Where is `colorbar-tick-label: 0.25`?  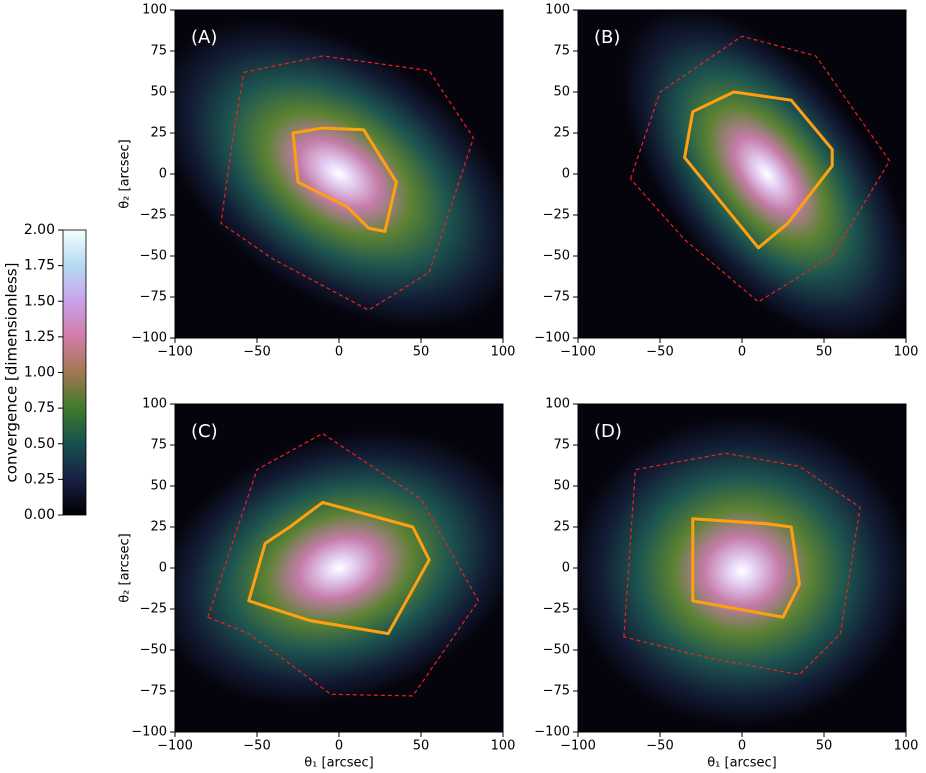 colorbar-tick-label: 0.25 is located at coordinates (39, 479).